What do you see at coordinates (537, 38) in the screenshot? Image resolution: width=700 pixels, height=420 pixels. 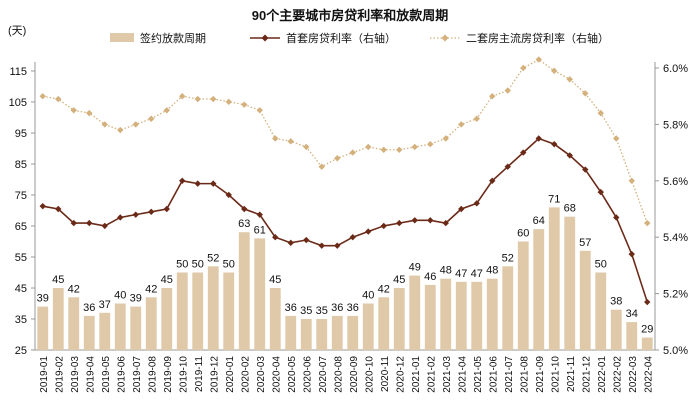 I see `legend-label: 二套房主流房贷利率（右轴）` at bounding box center [537, 38].